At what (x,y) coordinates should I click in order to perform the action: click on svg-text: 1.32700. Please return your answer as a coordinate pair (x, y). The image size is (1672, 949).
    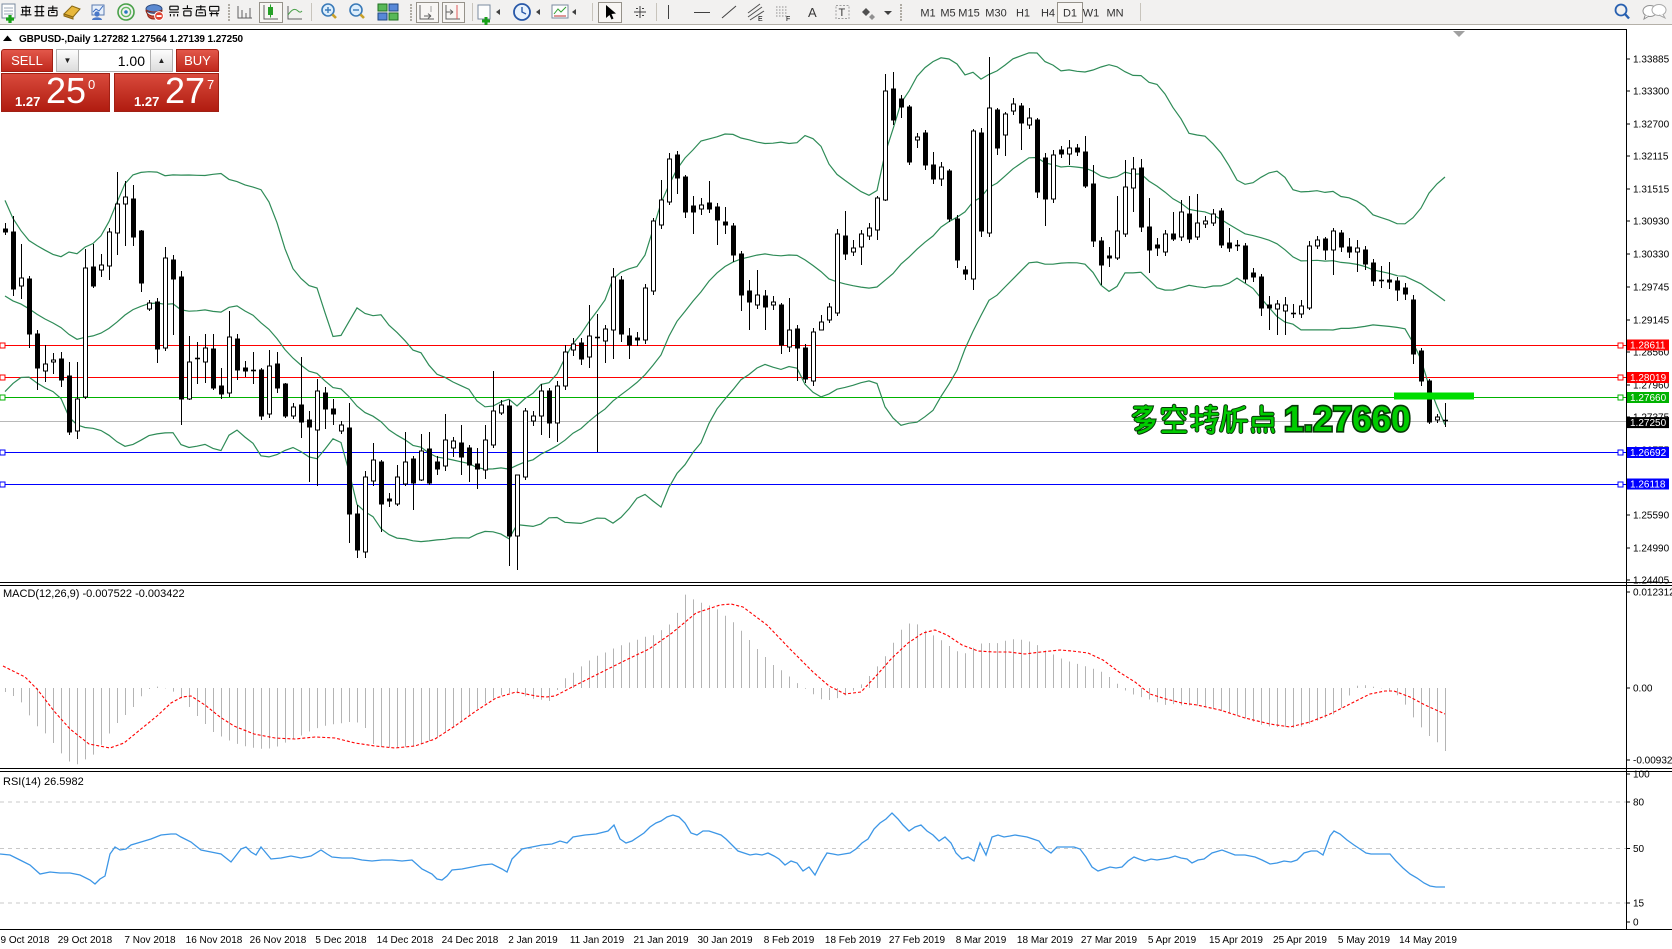
    Looking at the image, I should click on (1651, 125).